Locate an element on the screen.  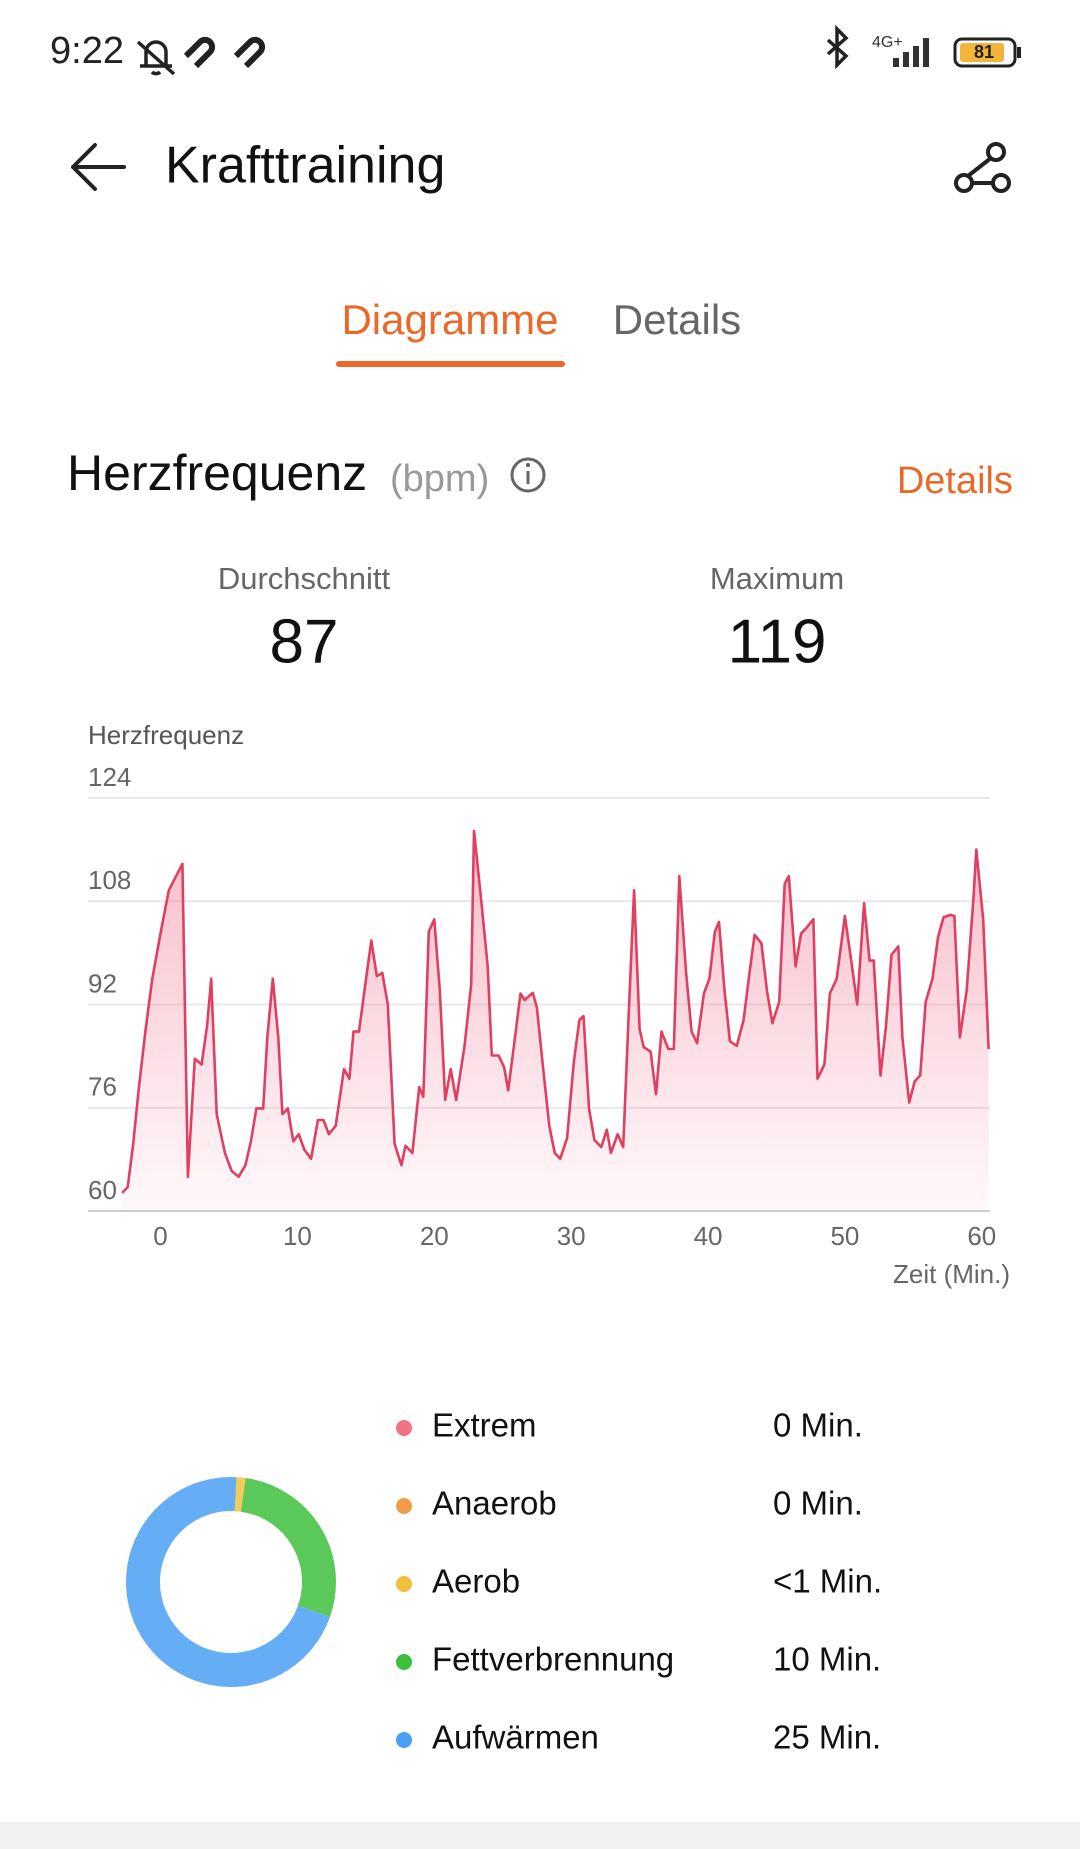
signal-icon is located at coordinates (911, 52).